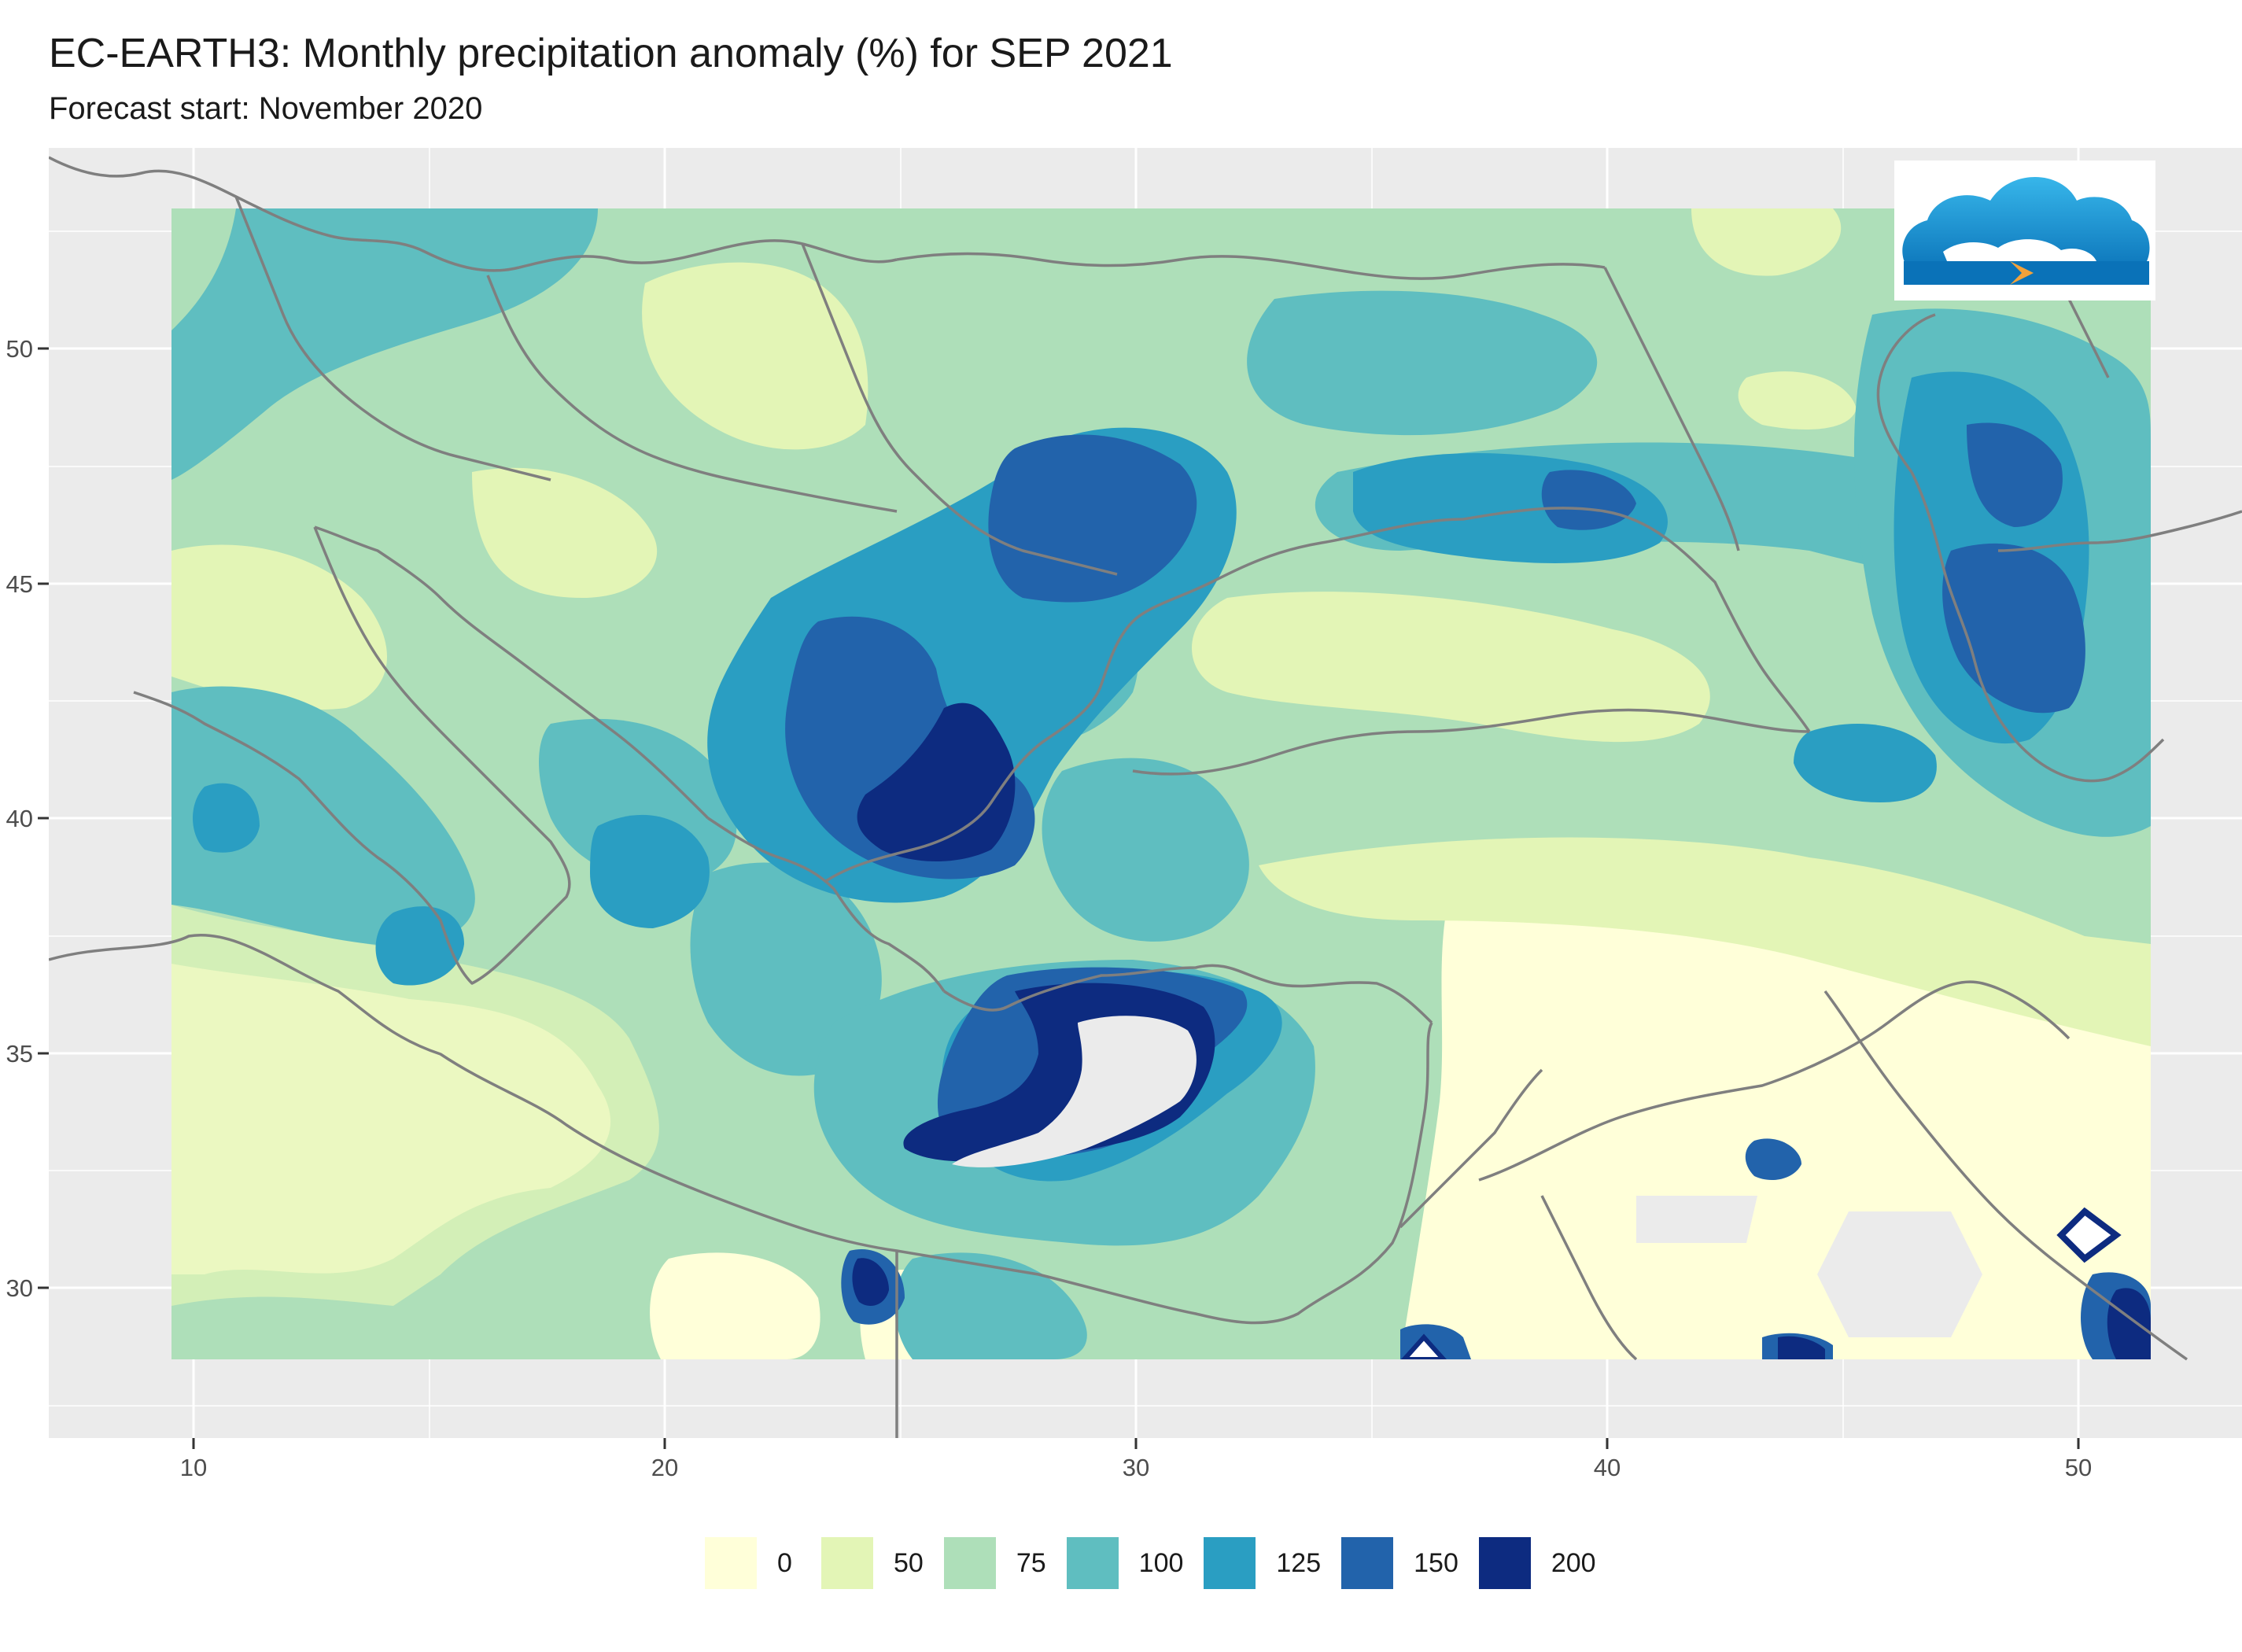  Describe the element at coordinates (784, 1562) in the screenshot. I see `legend-label: 0` at that location.